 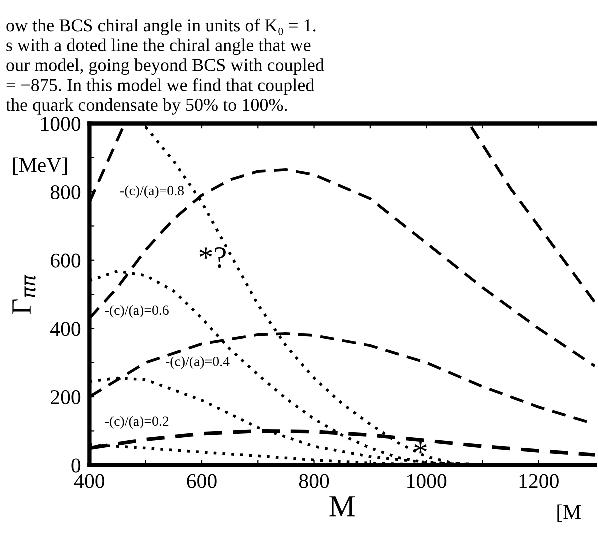 What do you see at coordinates (76, 465) in the screenshot?
I see `y-tick-label: 0` at bounding box center [76, 465].